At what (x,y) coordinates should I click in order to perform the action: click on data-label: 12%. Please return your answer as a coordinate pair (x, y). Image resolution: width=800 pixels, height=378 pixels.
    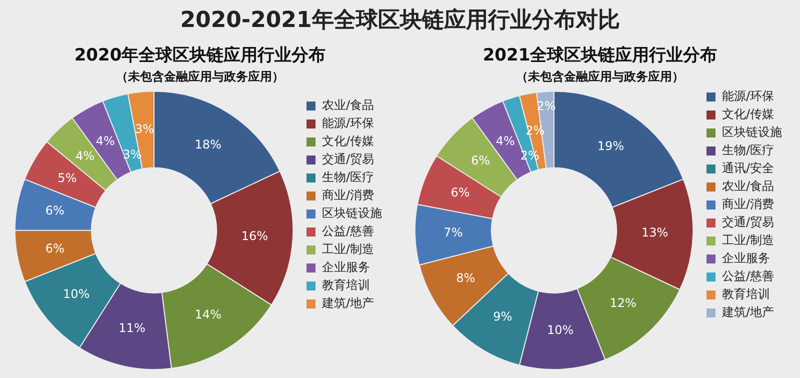
    Looking at the image, I should click on (623, 303).